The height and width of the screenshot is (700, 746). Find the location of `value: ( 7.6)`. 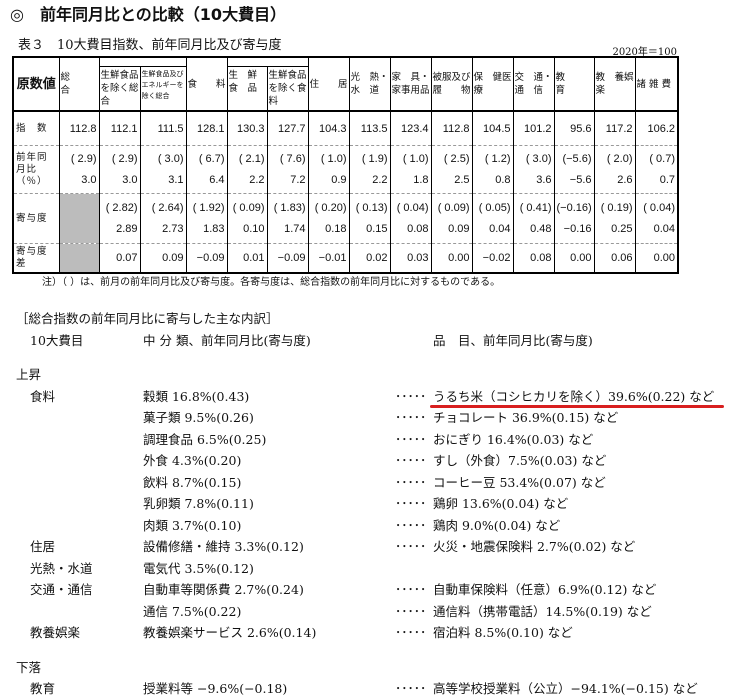

value: ( 7.6) is located at coordinates (292, 158).